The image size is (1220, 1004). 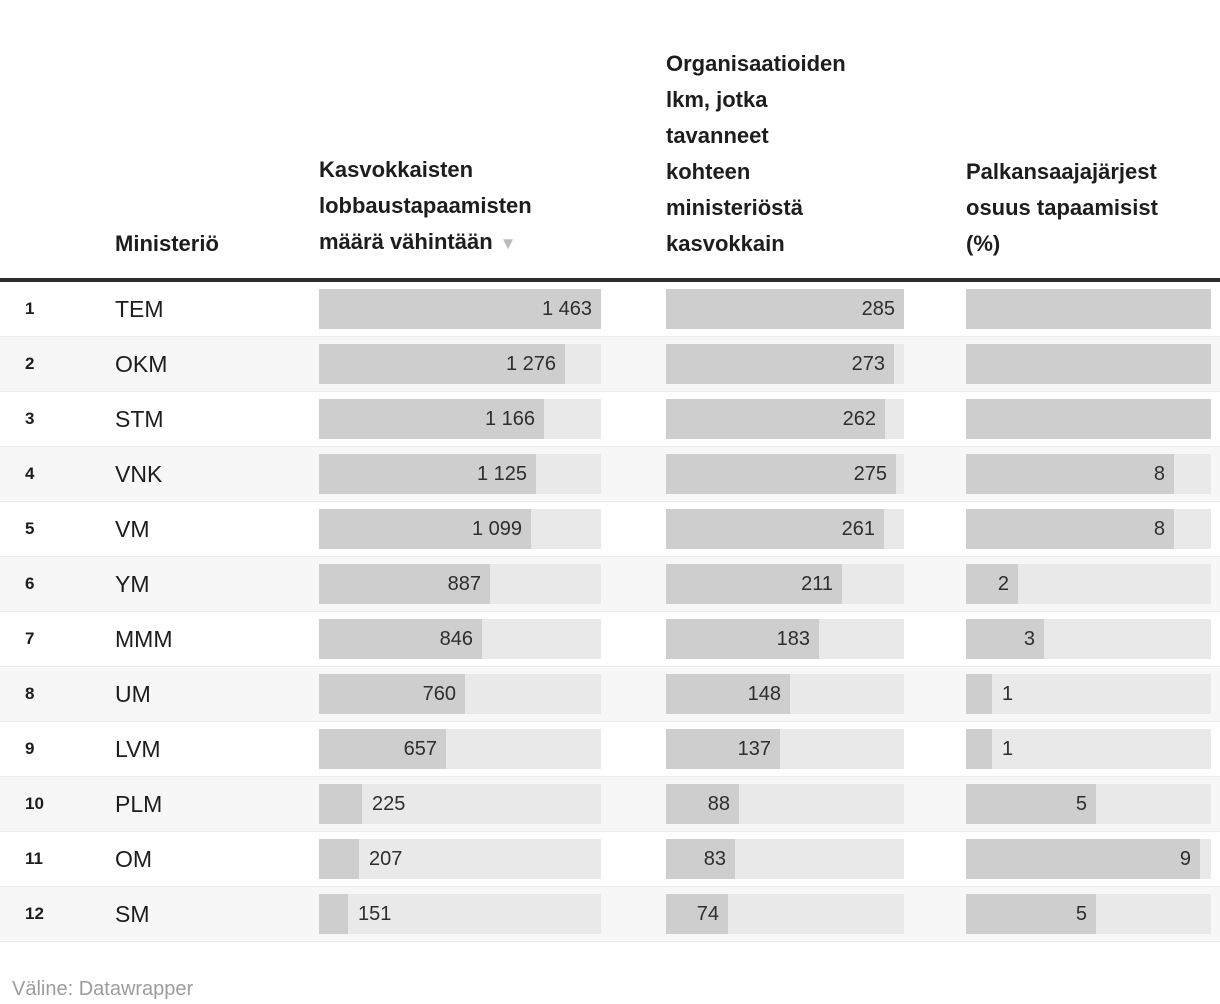 What do you see at coordinates (139, 308) in the screenshot?
I see `ministry-label: TEM` at bounding box center [139, 308].